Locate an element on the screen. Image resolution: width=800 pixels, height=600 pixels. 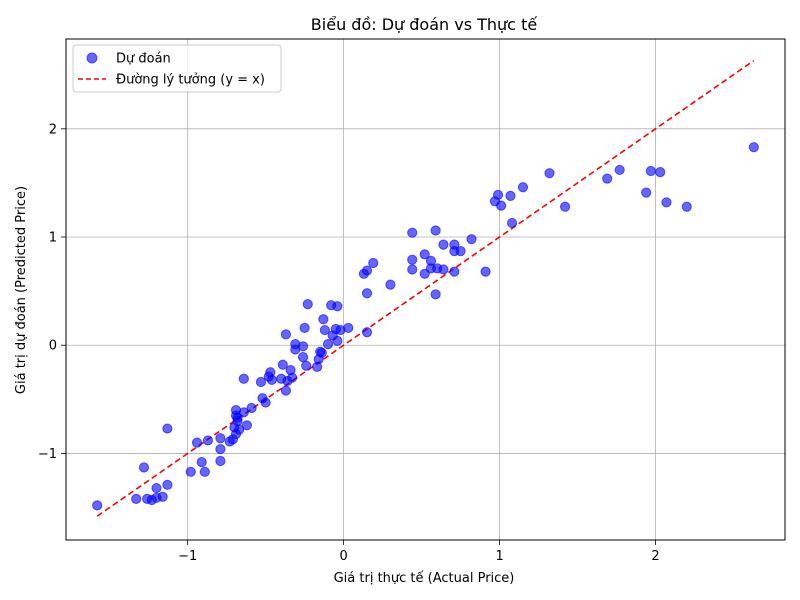
legend: Dự đoán Đường lý tưởng (y = x) is located at coordinates (177, 68).